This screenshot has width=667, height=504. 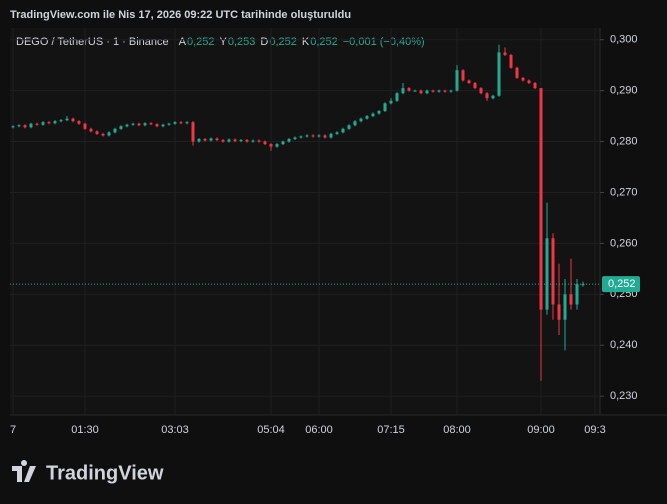 What do you see at coordinates (85, 430) in the screenshot?
I see `x-tick-label: 01:30` at bounding box center [85, 430].